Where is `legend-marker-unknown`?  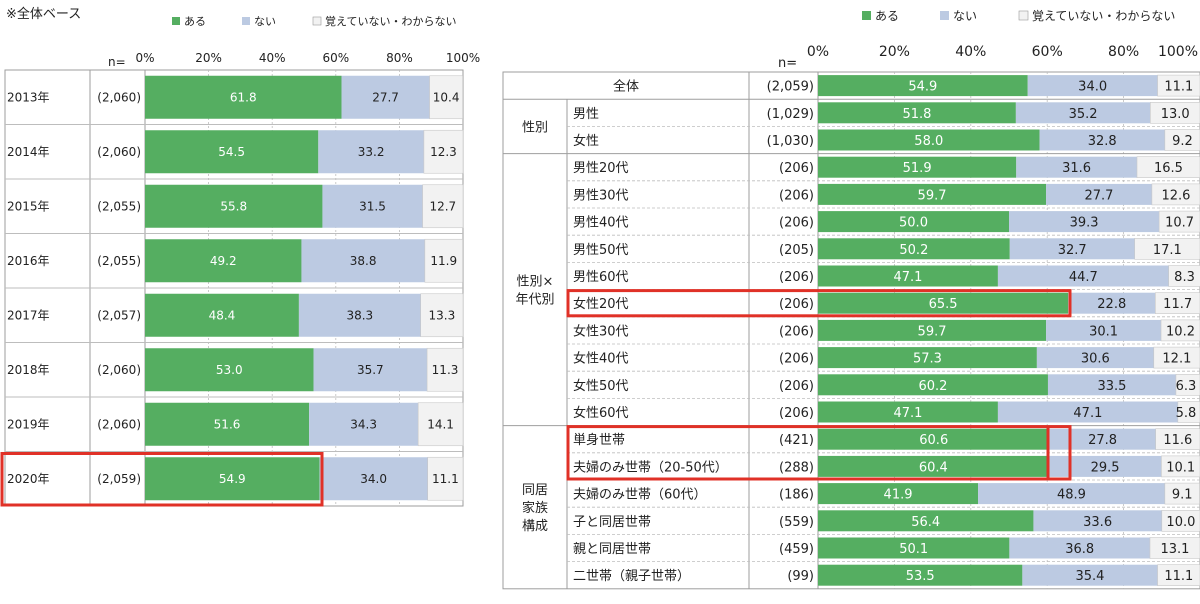 legend-marker-unknown is located at coordinates (1023, 15).